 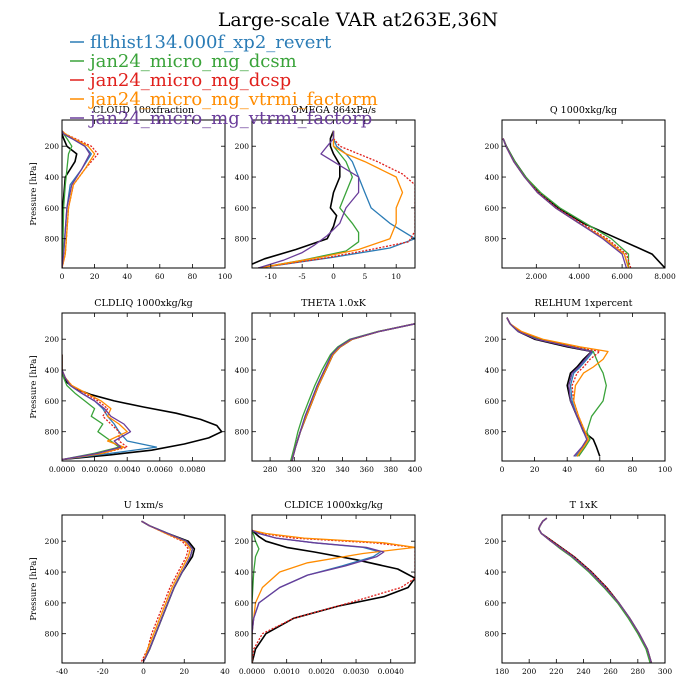 I want to click on panel-5-frame, so click(x=583, y=387).